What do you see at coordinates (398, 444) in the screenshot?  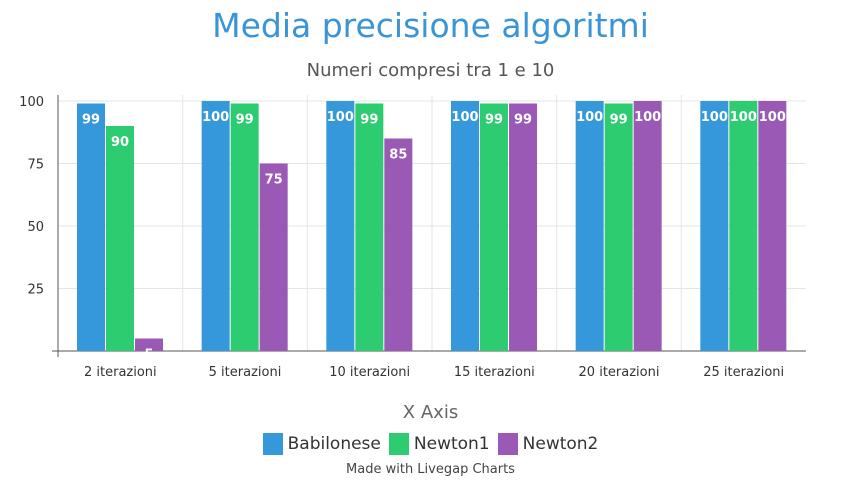 I see `legend-swatch-newton1` at bounding box center [398, 444].